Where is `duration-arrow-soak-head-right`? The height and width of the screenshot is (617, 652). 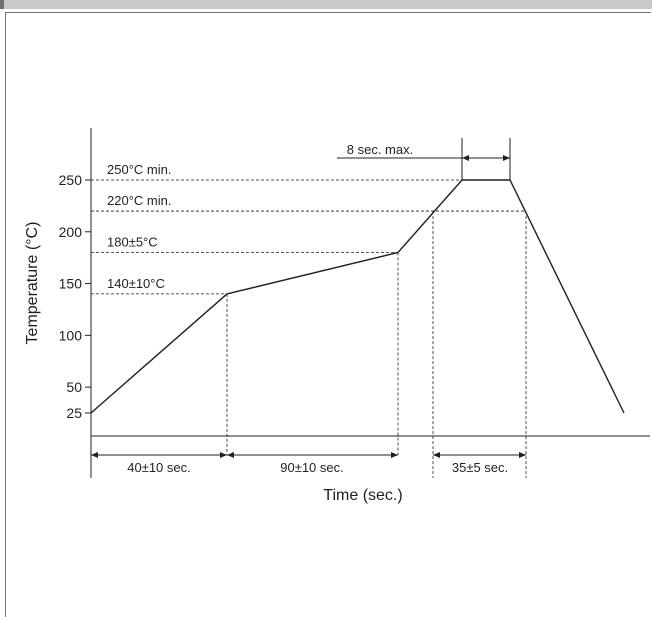
duration-arrow-soak-head-right is located at coordinates (394, 455).